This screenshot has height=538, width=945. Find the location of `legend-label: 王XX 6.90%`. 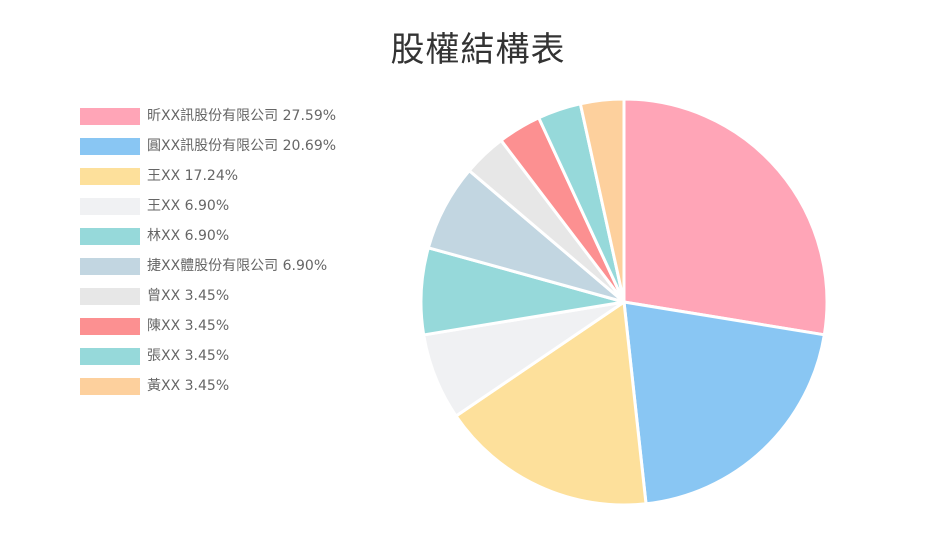

legend-label: 王XX 6.90% is located at coordinates (188, 206).